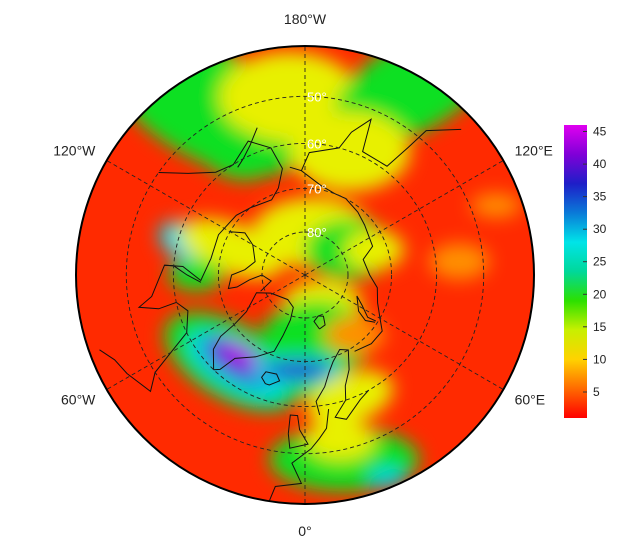  I want to click on latitude-label: 80°, so click(317, 232).